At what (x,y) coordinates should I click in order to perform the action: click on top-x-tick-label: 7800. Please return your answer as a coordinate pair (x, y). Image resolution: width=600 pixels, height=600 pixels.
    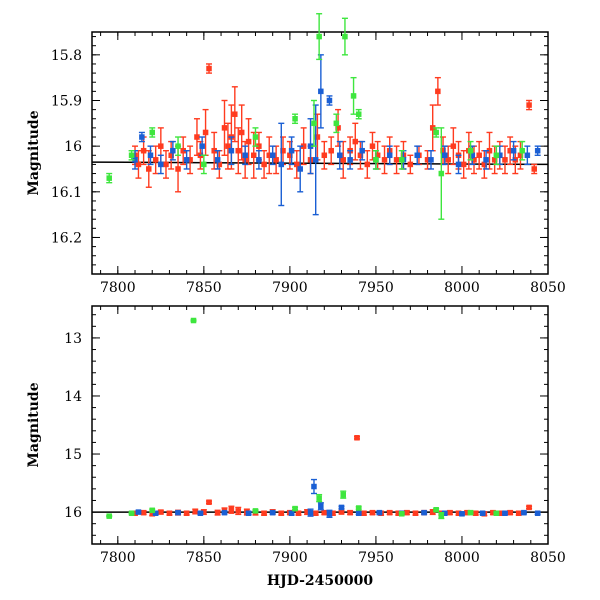
    Looking at the image, I should click on (118, 288).